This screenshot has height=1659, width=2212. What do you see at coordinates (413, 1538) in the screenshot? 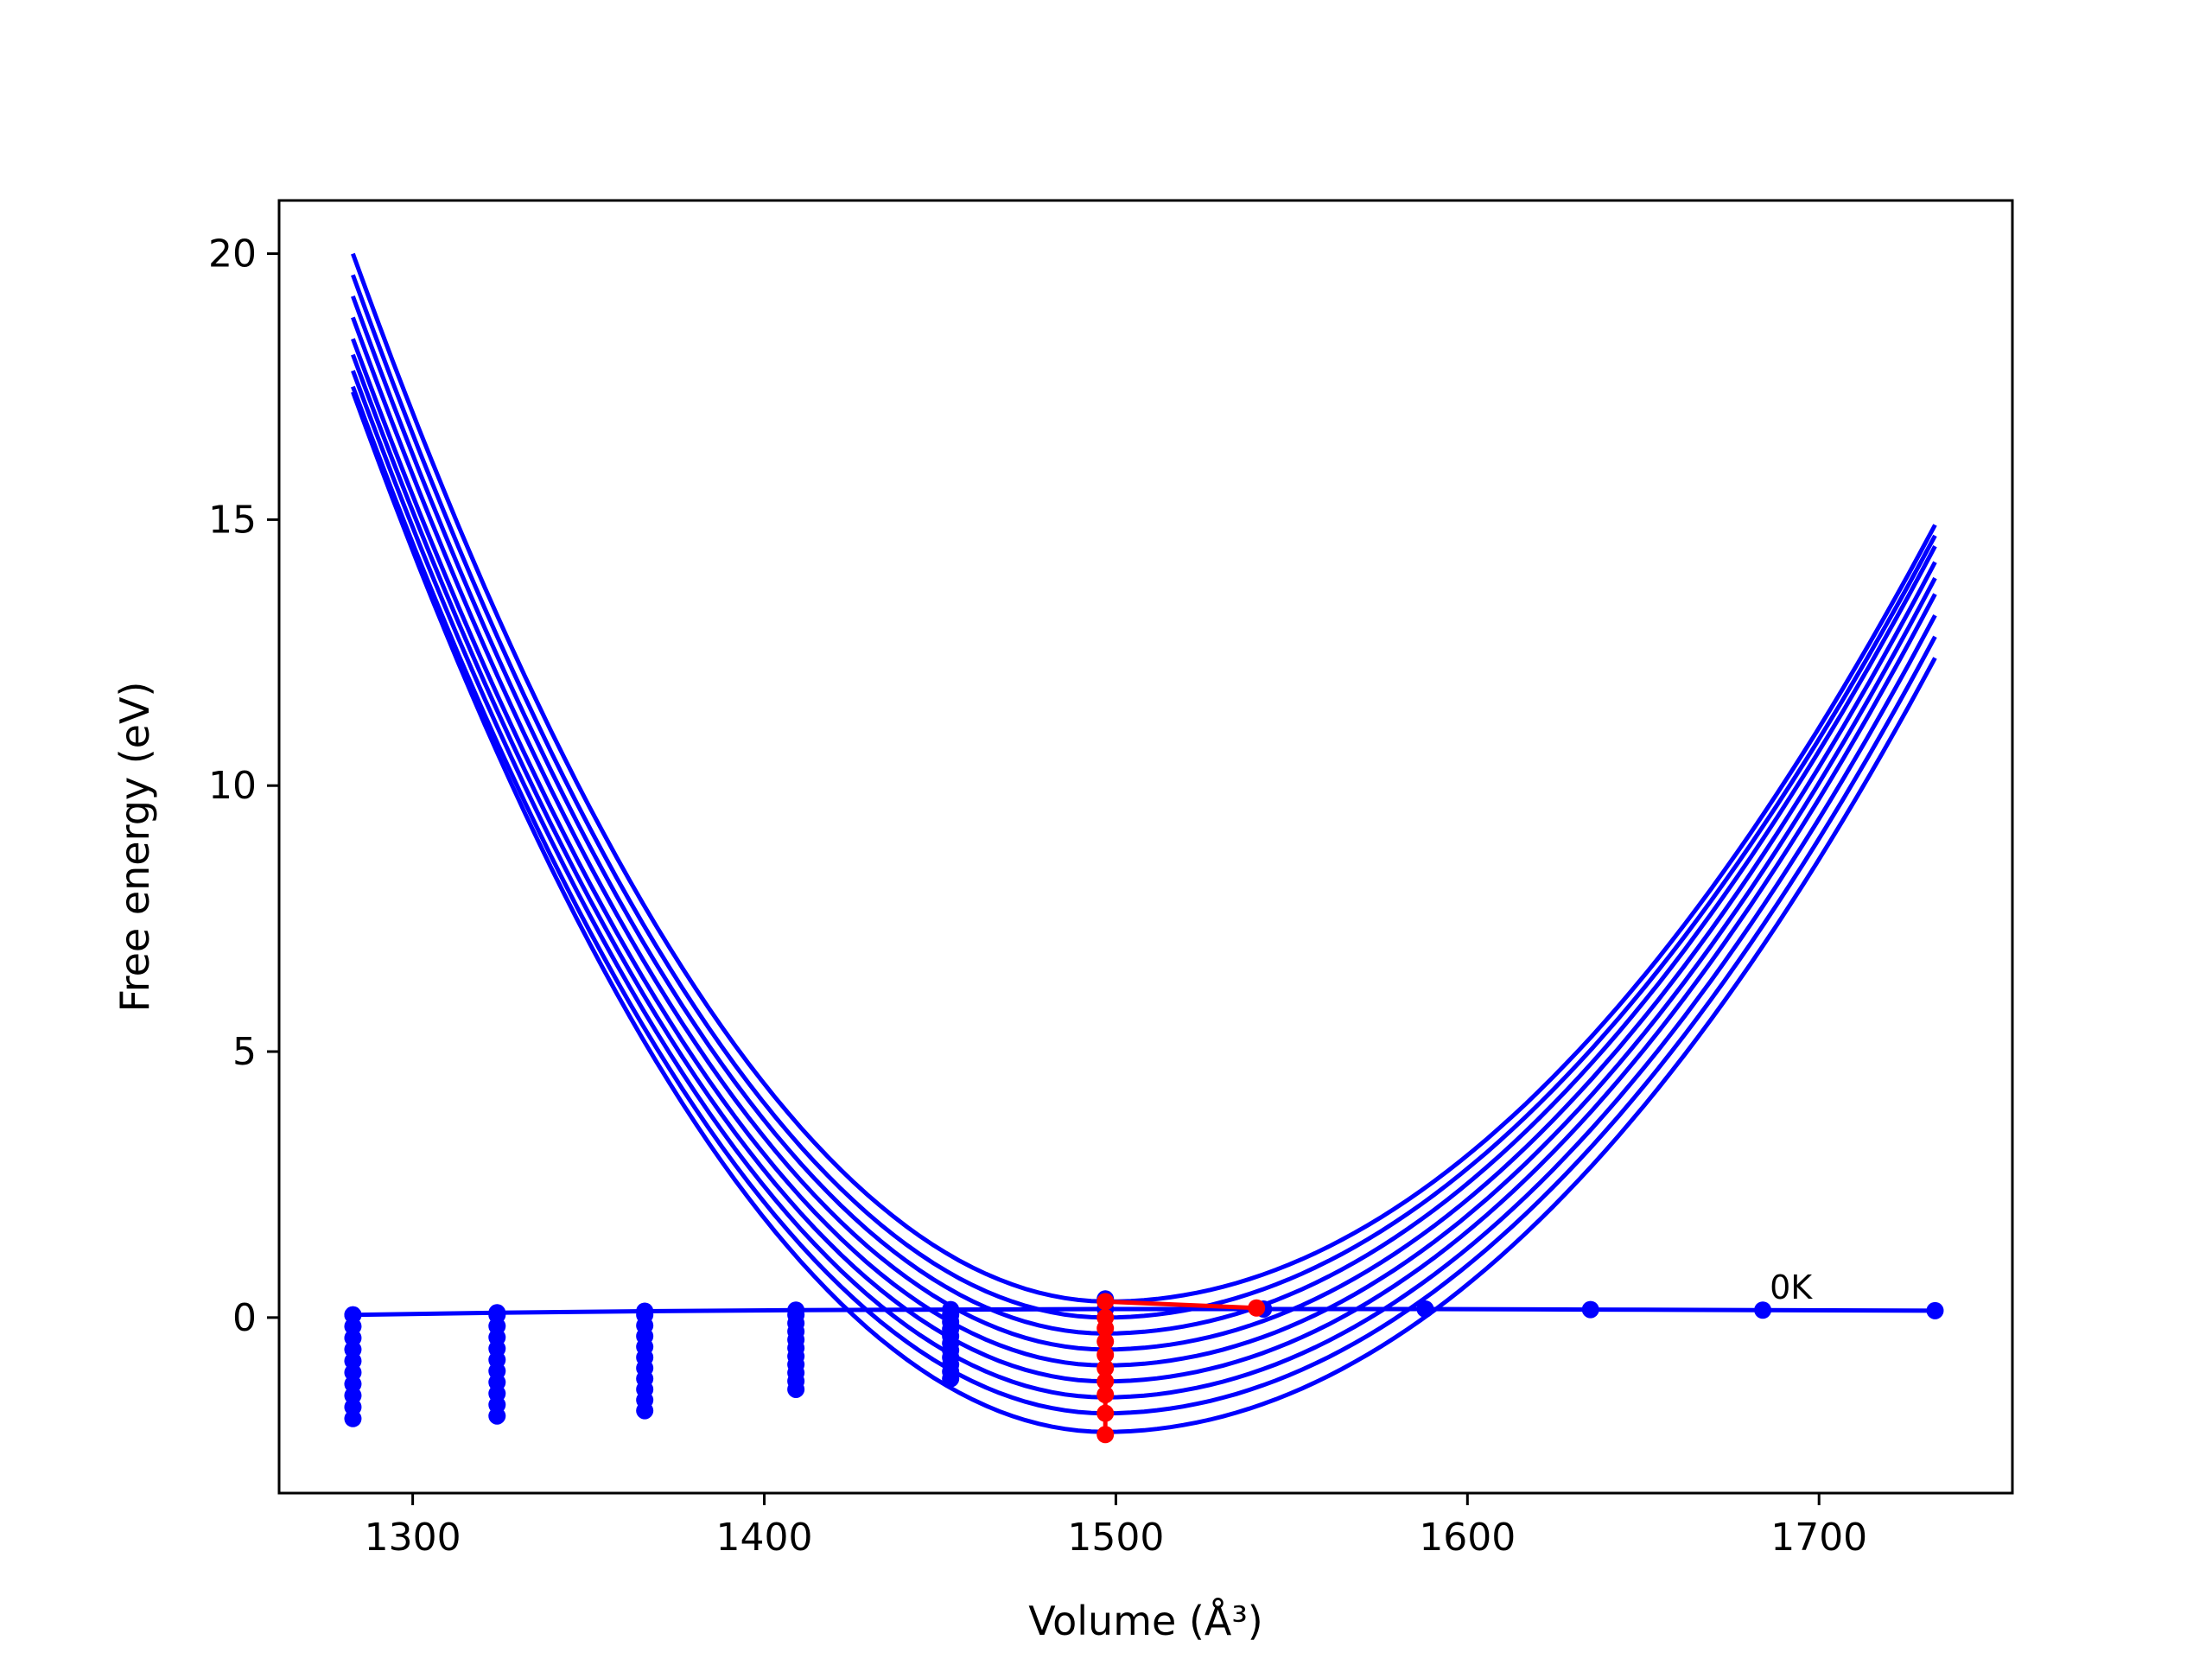
I see `x-tick-label: 1300` at bounding box center [413, 1538].